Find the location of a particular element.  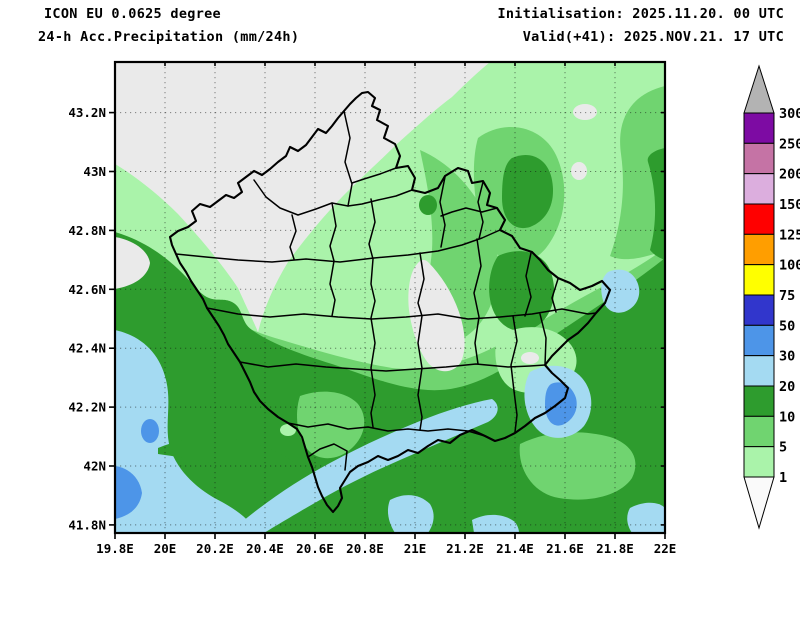

colorbar-label: 50 is located at coordinates (787, 326).